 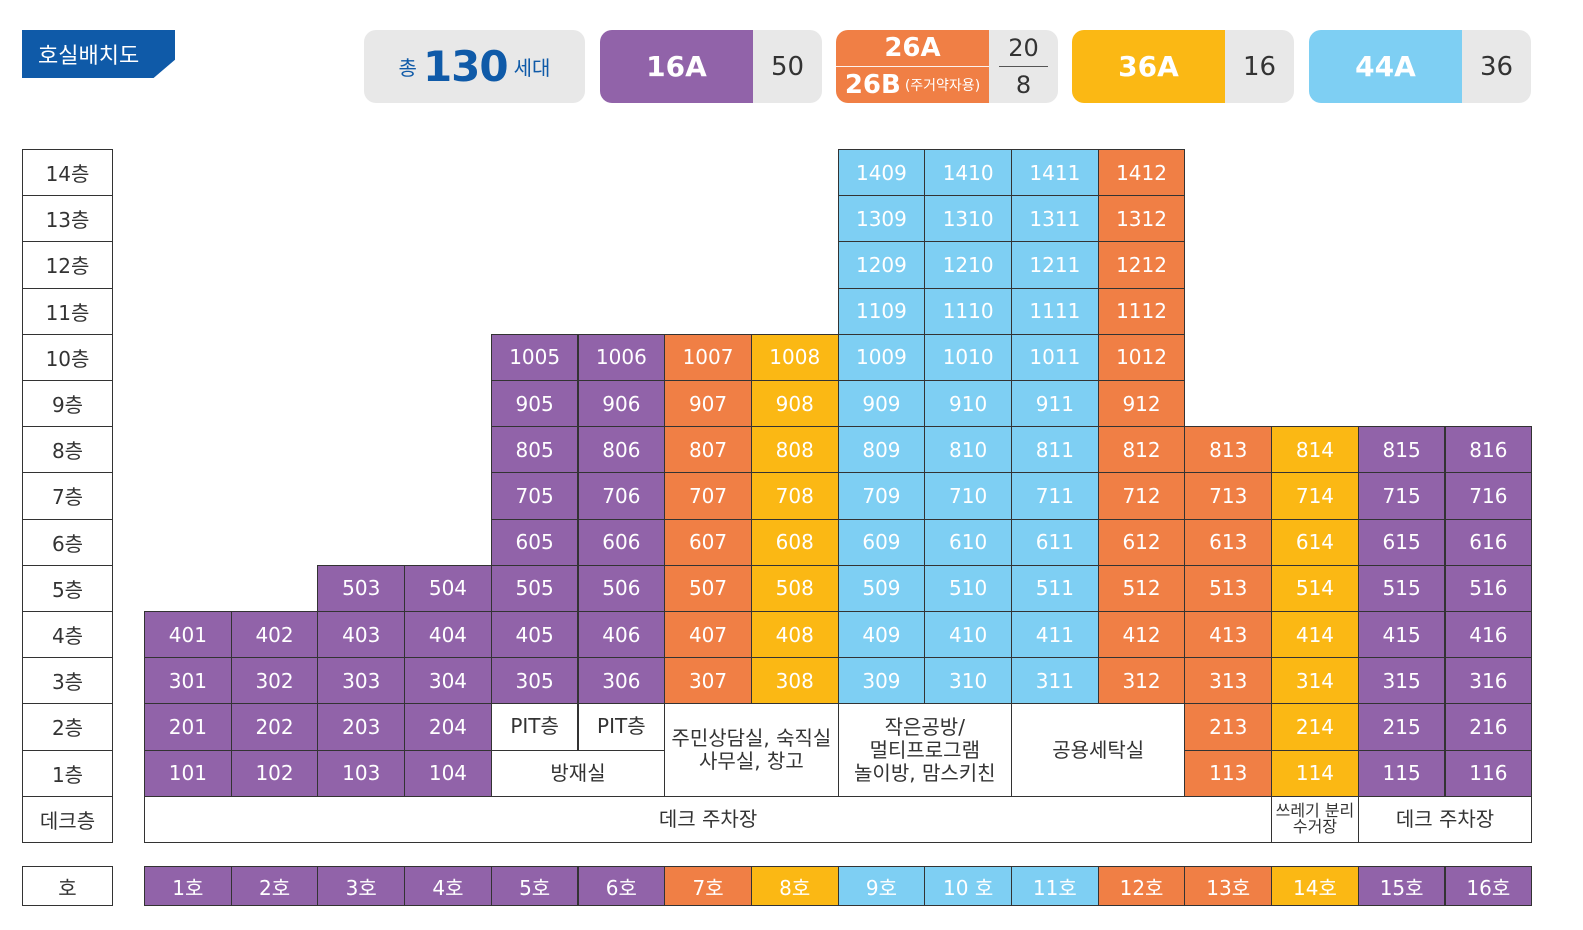 I want to click on unit-cell: 313, so click(x=1228, y=681).